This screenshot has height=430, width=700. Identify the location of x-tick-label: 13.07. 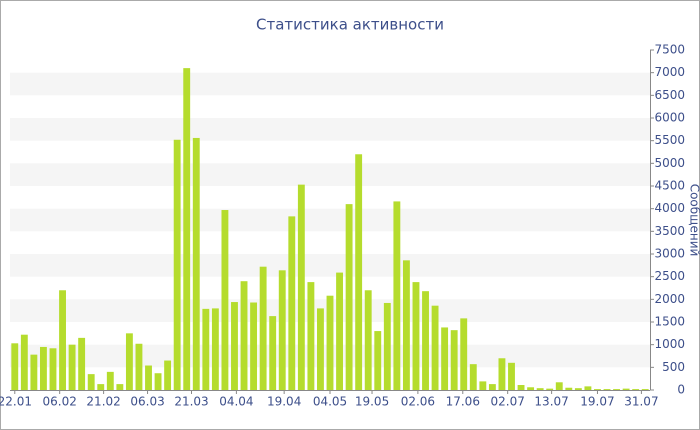
(551, 402).